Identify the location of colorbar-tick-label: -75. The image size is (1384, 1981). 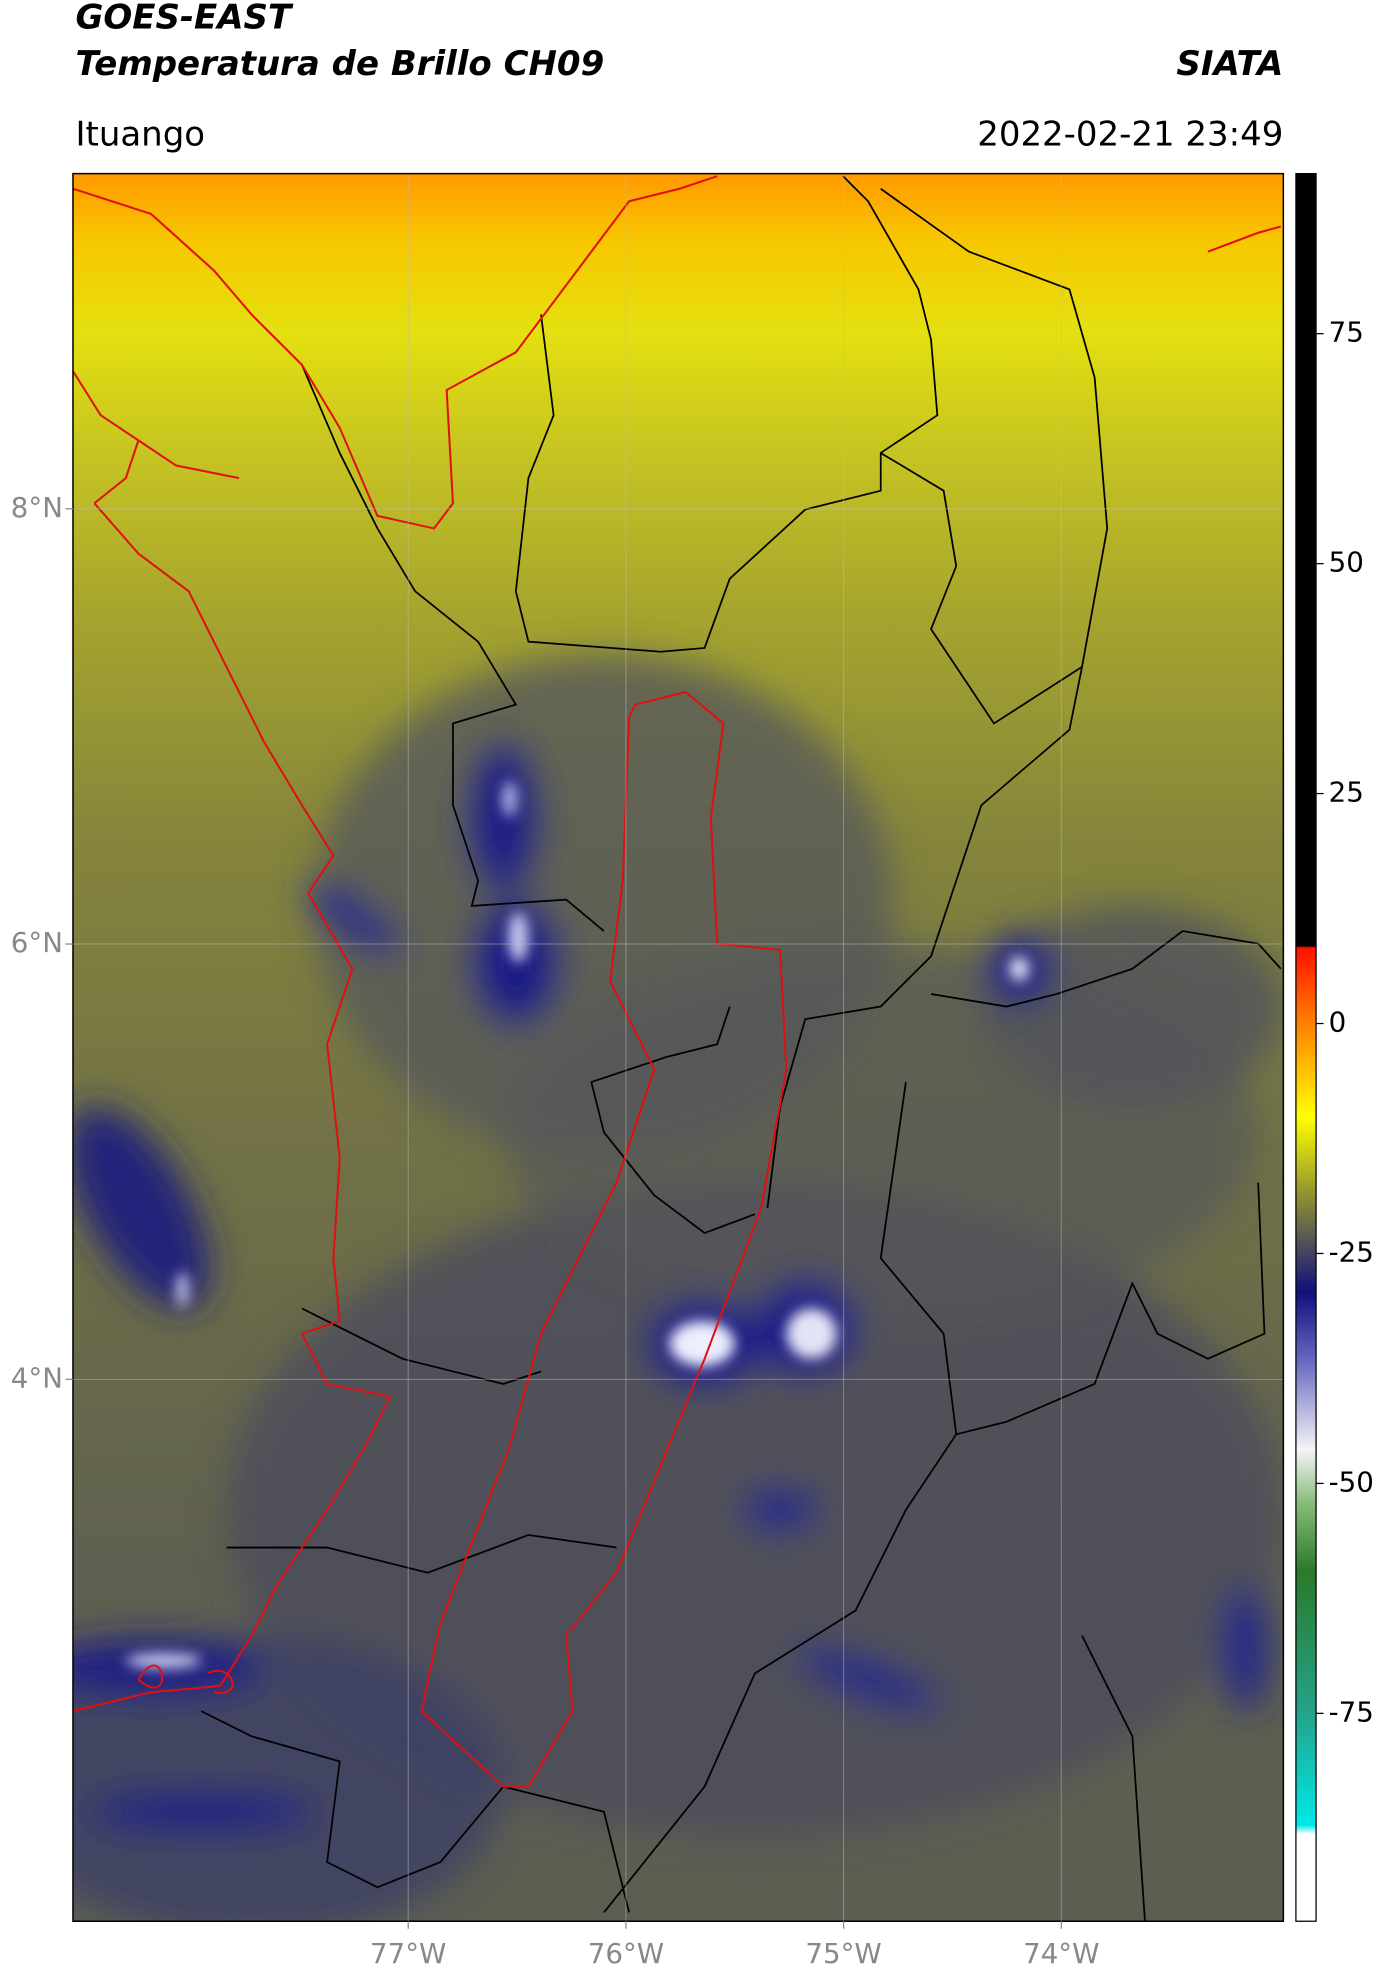
(1351, 1711).